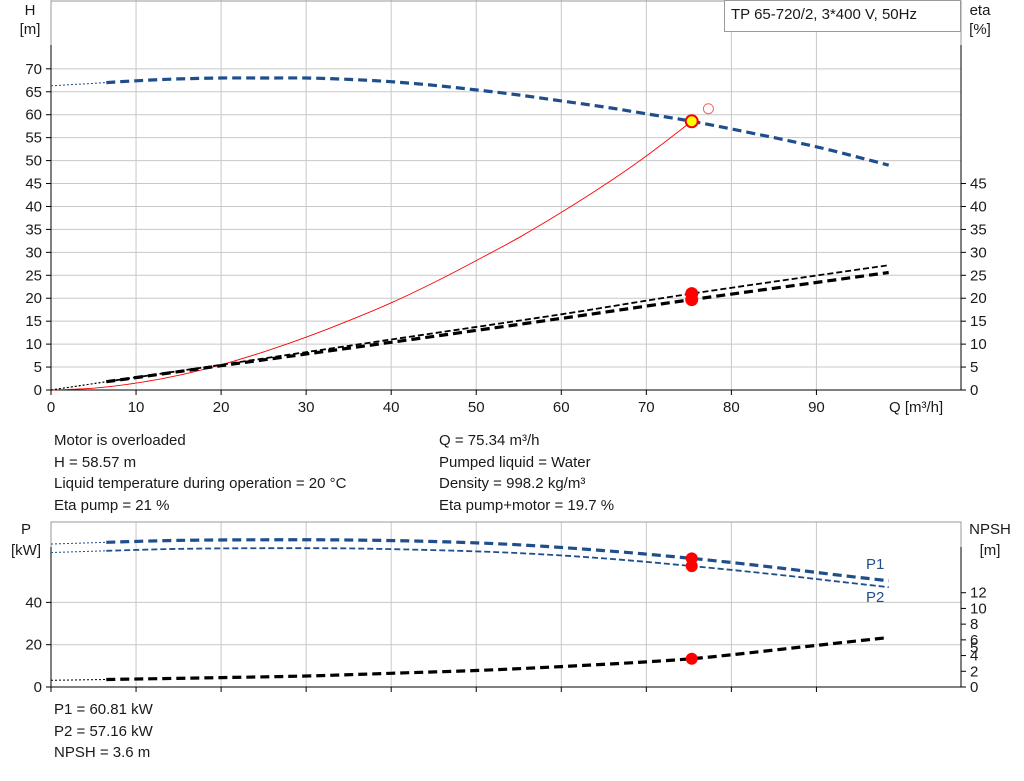 The height and width of the screenshot is (781, 1024). I want to click on y-tick-label: 30, so click(33, 252).